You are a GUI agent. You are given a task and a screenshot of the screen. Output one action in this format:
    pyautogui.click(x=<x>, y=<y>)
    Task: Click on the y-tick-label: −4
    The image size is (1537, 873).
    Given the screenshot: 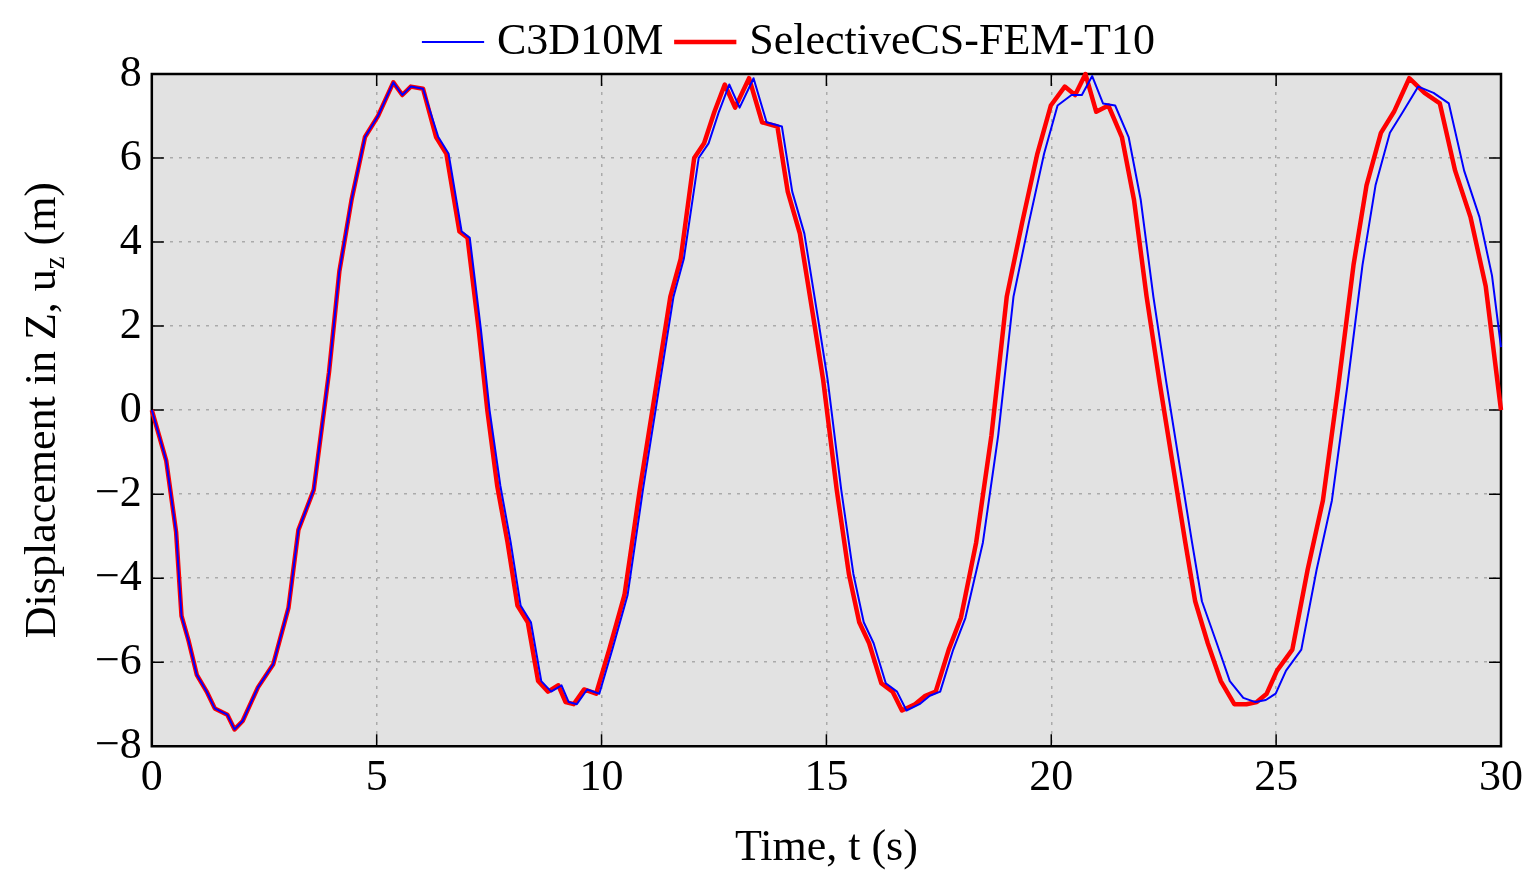 What is the action you would take?
    pyautogui.click(x=118, y=575)
    